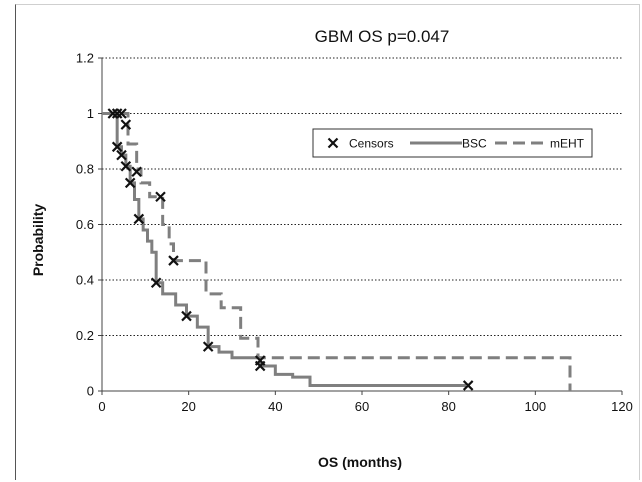 The image size is (642, 482). What do you see at coordinates (101, 406) in the screenshot?
I see `x-tick-label-0: 0` at bounding box center [101, 406].